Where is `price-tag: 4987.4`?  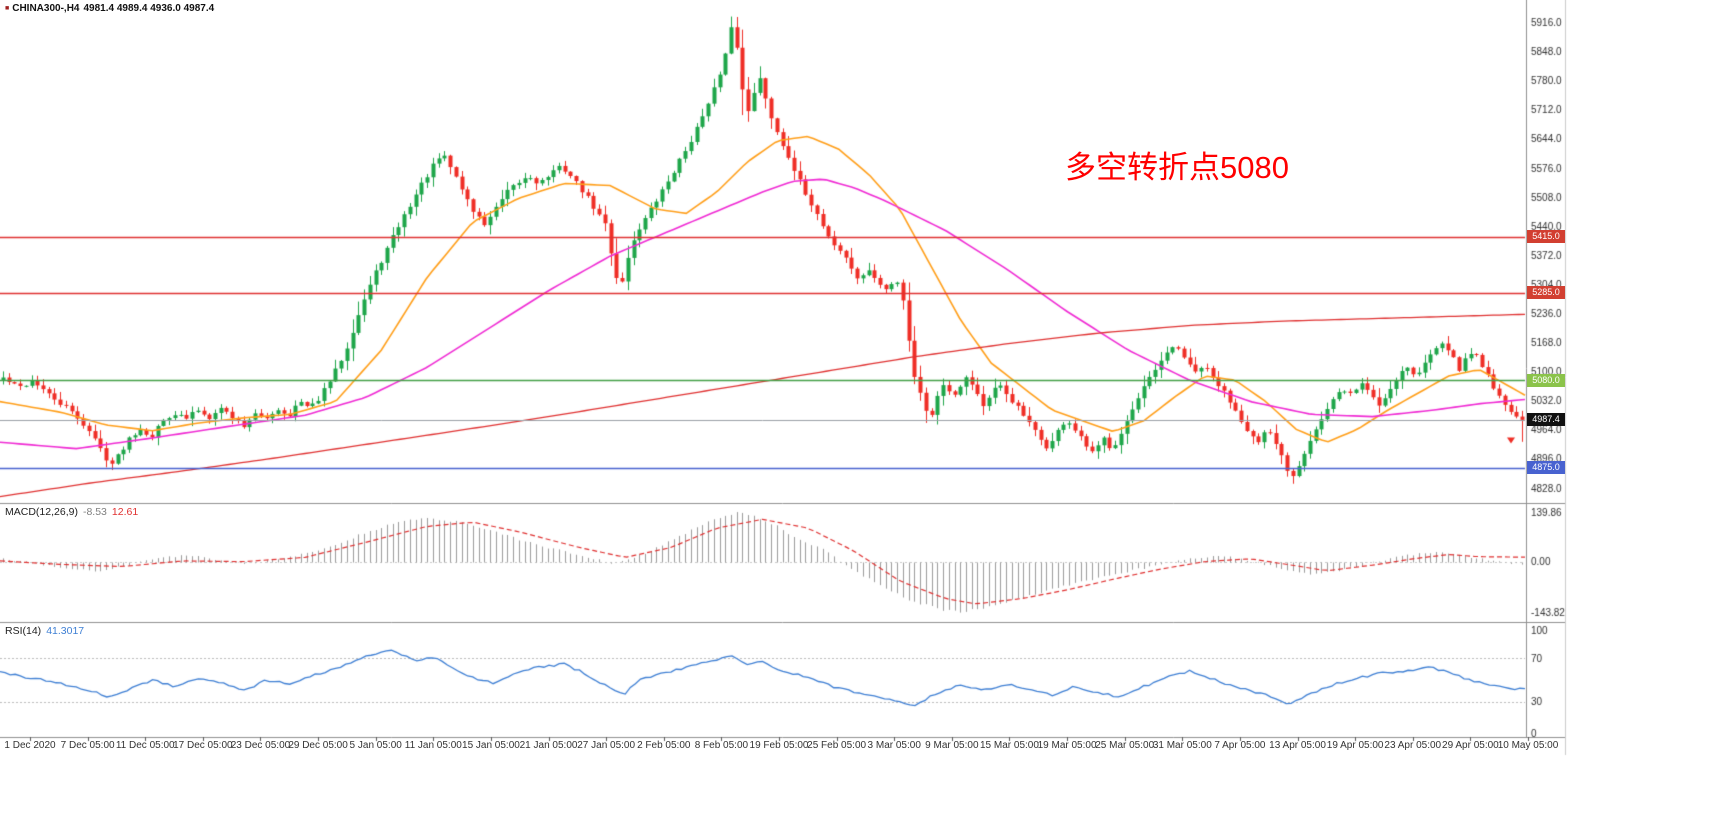
price-tag: 4987.4 is located at coordinates (1546, 420).